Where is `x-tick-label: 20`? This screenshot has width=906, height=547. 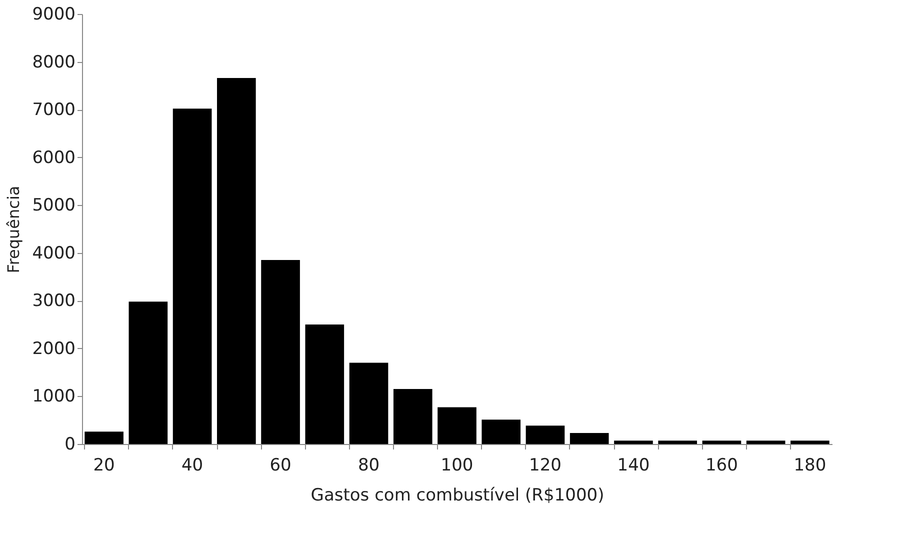 x-tick-label: 20 is located at coordinates (104, 466).